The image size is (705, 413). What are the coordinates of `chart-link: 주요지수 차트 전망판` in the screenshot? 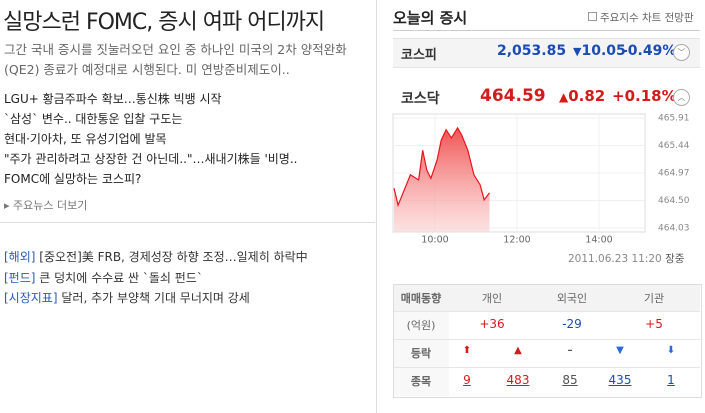 It's located at (641, 17).